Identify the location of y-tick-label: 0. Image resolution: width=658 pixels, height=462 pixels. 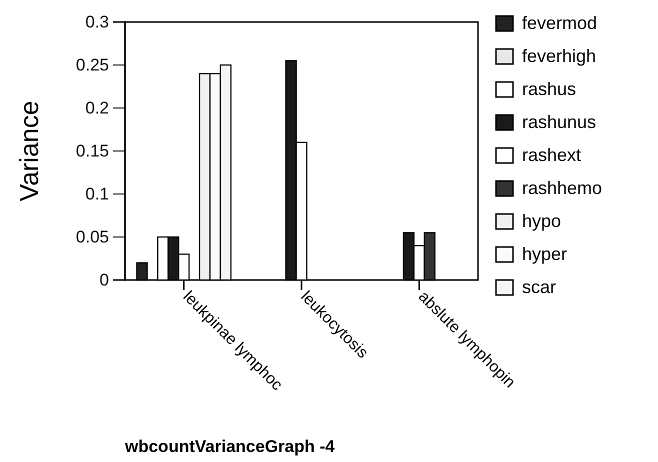
(104, 280).